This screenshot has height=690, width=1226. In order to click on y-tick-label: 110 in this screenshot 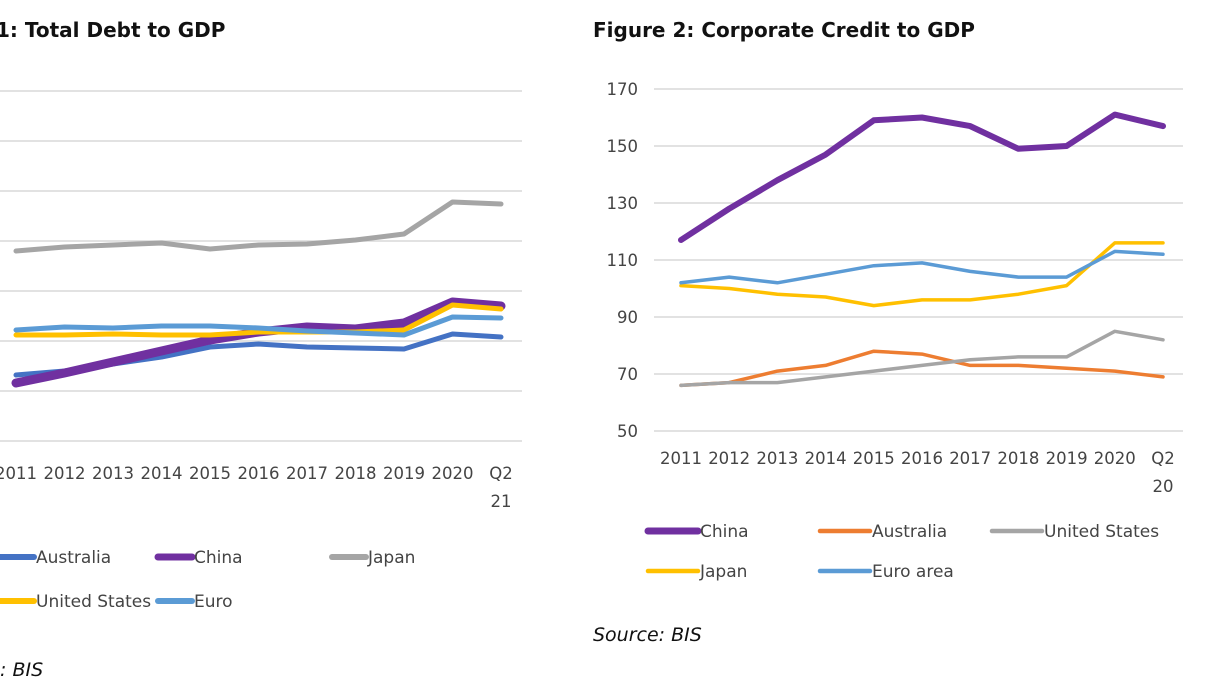, I will do `click(623, 260)`.